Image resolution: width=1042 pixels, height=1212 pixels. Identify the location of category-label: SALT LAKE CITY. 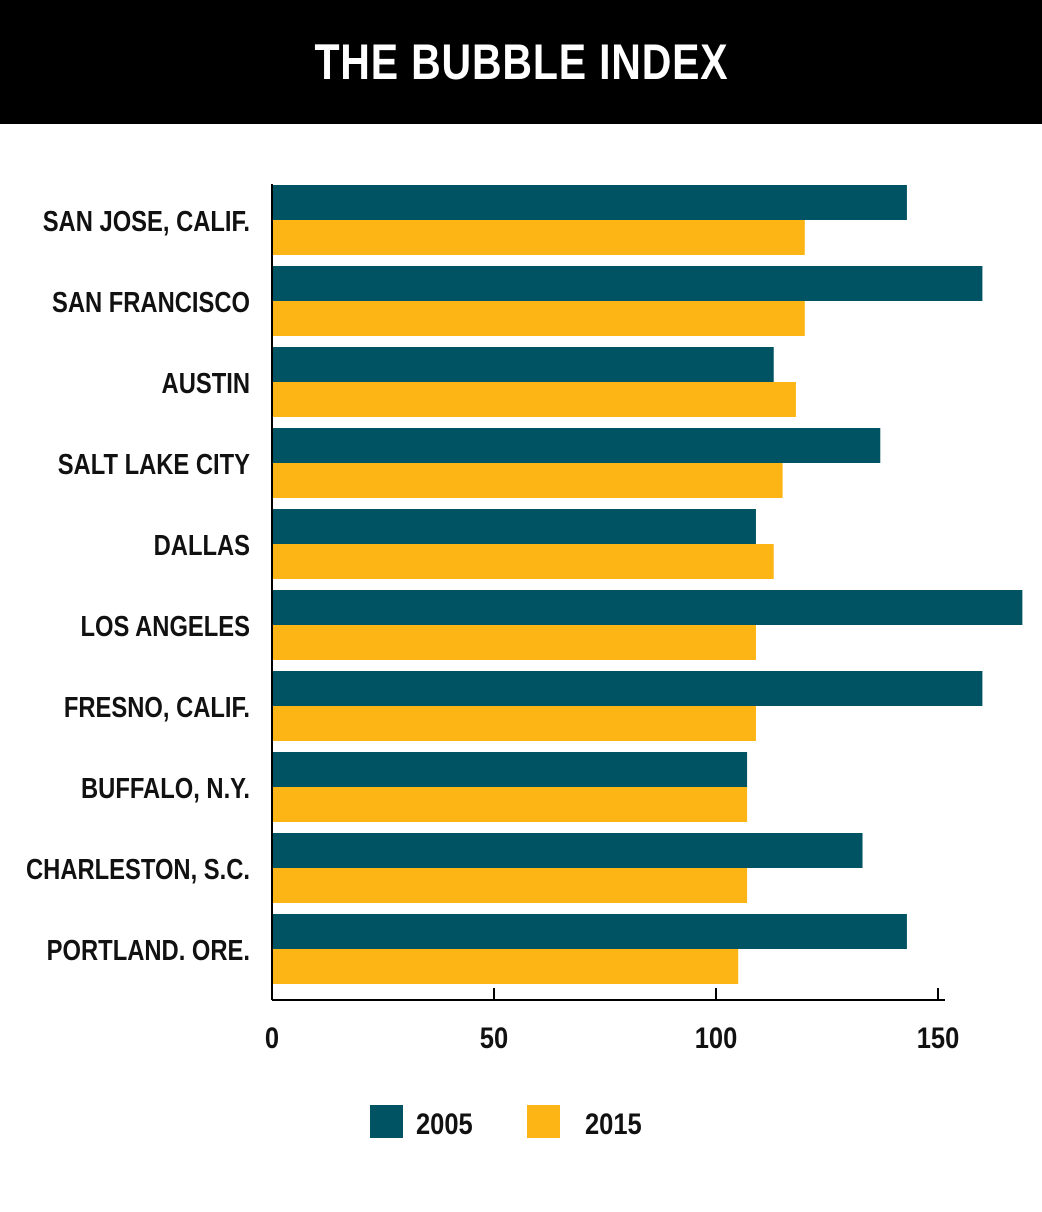
(154, 464).